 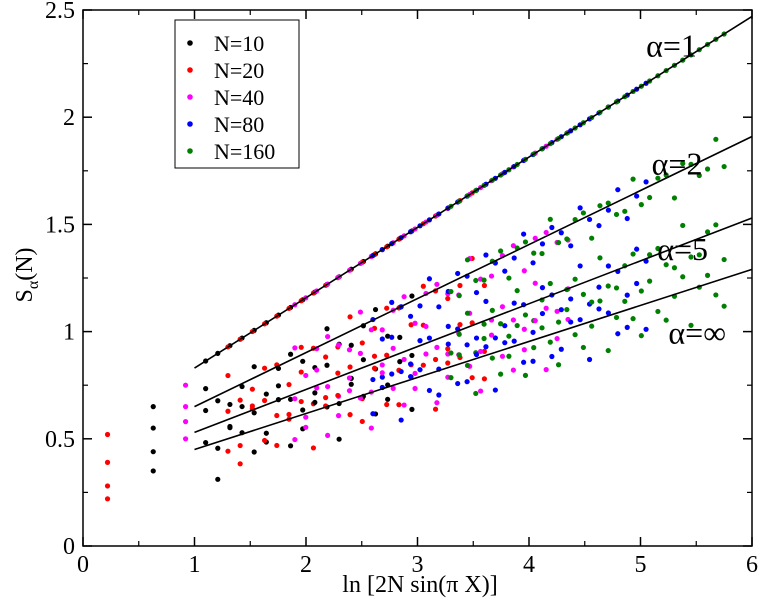 I want to click on y-tick-label: 1, so click(x=69, y=333).